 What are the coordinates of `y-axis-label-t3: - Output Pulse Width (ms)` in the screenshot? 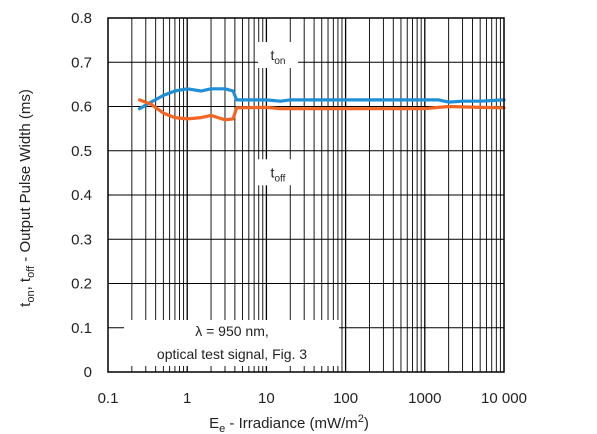 It's located at (25, 177).